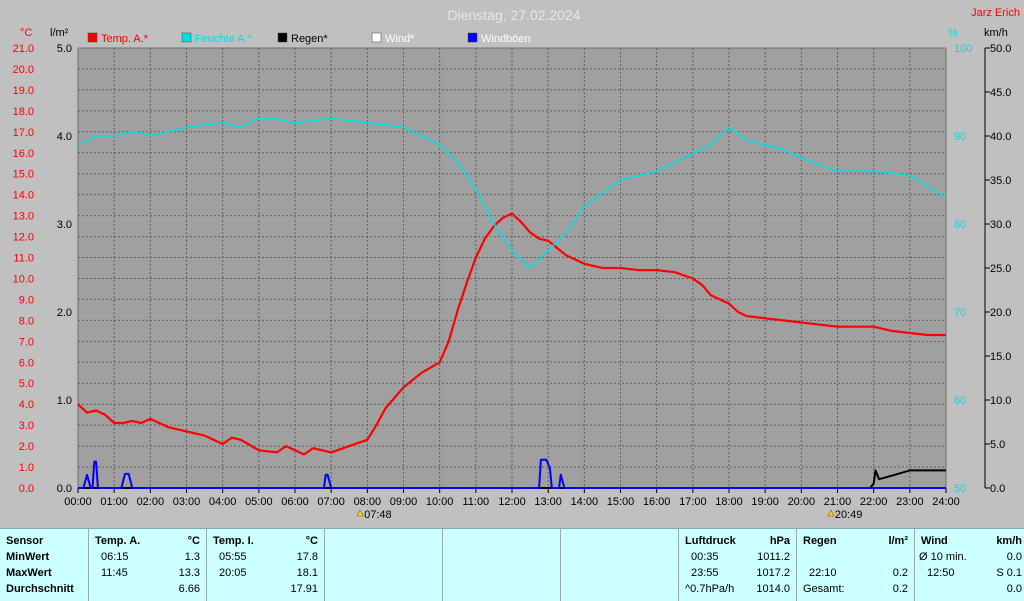 Image resolution: width=1024 pixels, height=601 pixels. Describe the element at coordinates (23, 196) in the screenshot. I see `temp-tick-label: 14.0` at that location.